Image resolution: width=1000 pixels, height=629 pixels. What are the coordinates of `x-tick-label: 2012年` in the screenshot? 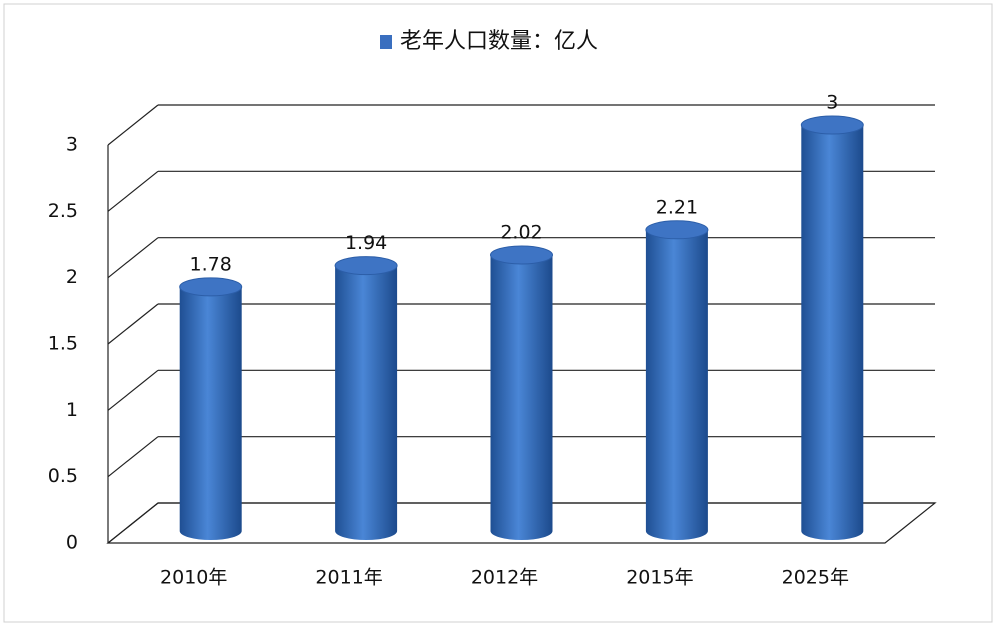 It's located at (504, 578).